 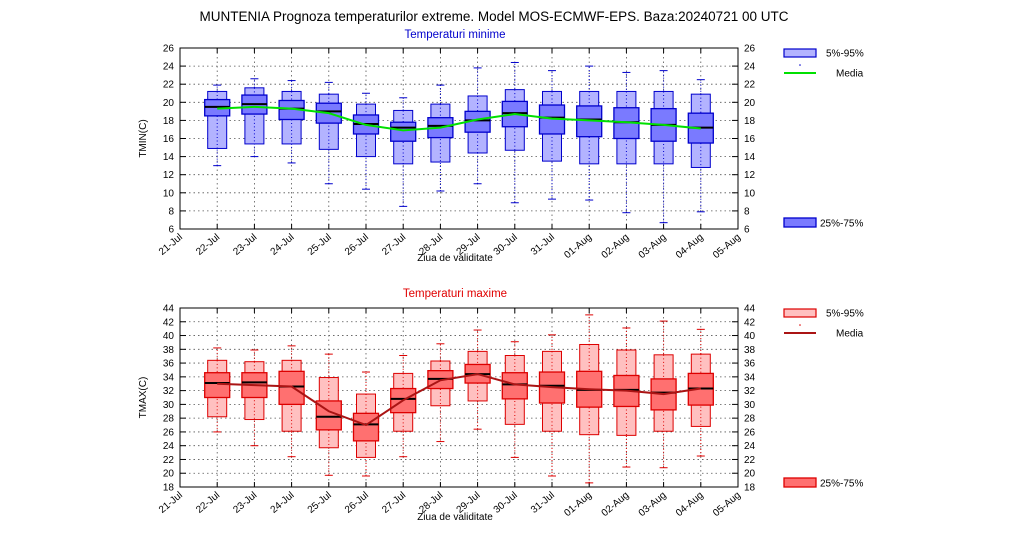 I want to click on y-tick-label-left: 38, so click(x=169, y=350).